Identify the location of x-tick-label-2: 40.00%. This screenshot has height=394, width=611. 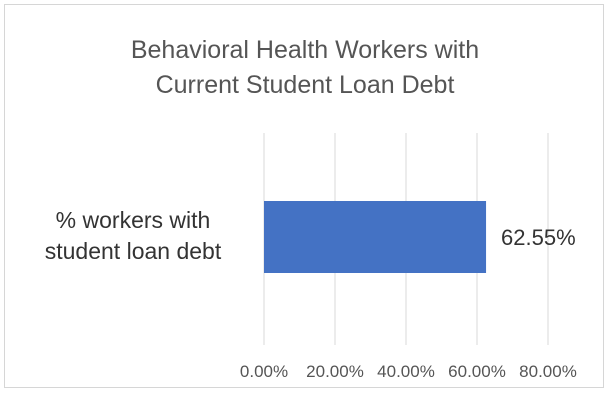
(406, 371).